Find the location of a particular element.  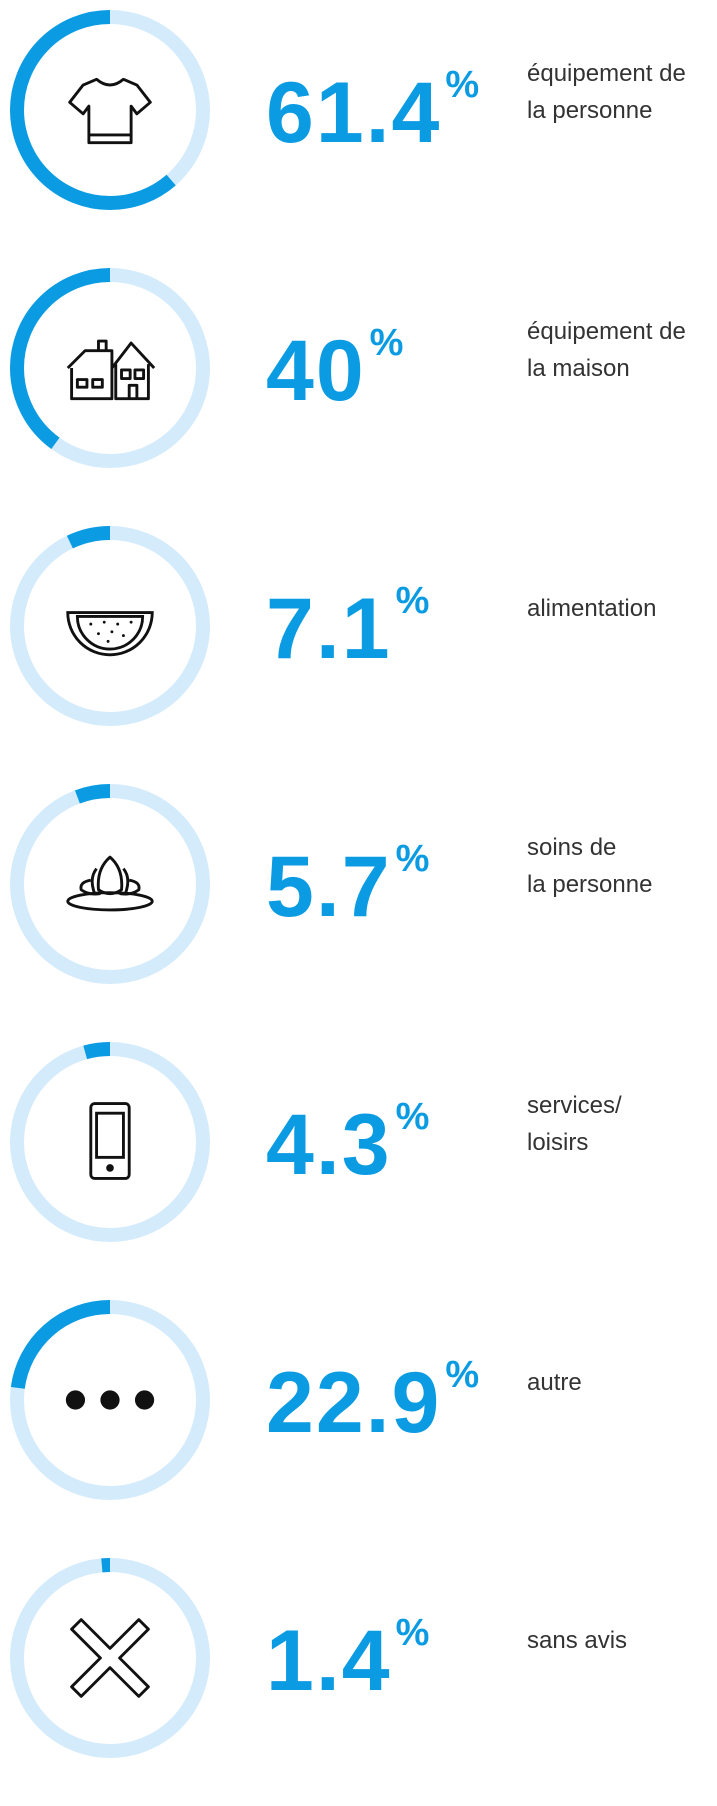

gauge-row: 1.4% sans avis is located at coordinates (358, 1677).